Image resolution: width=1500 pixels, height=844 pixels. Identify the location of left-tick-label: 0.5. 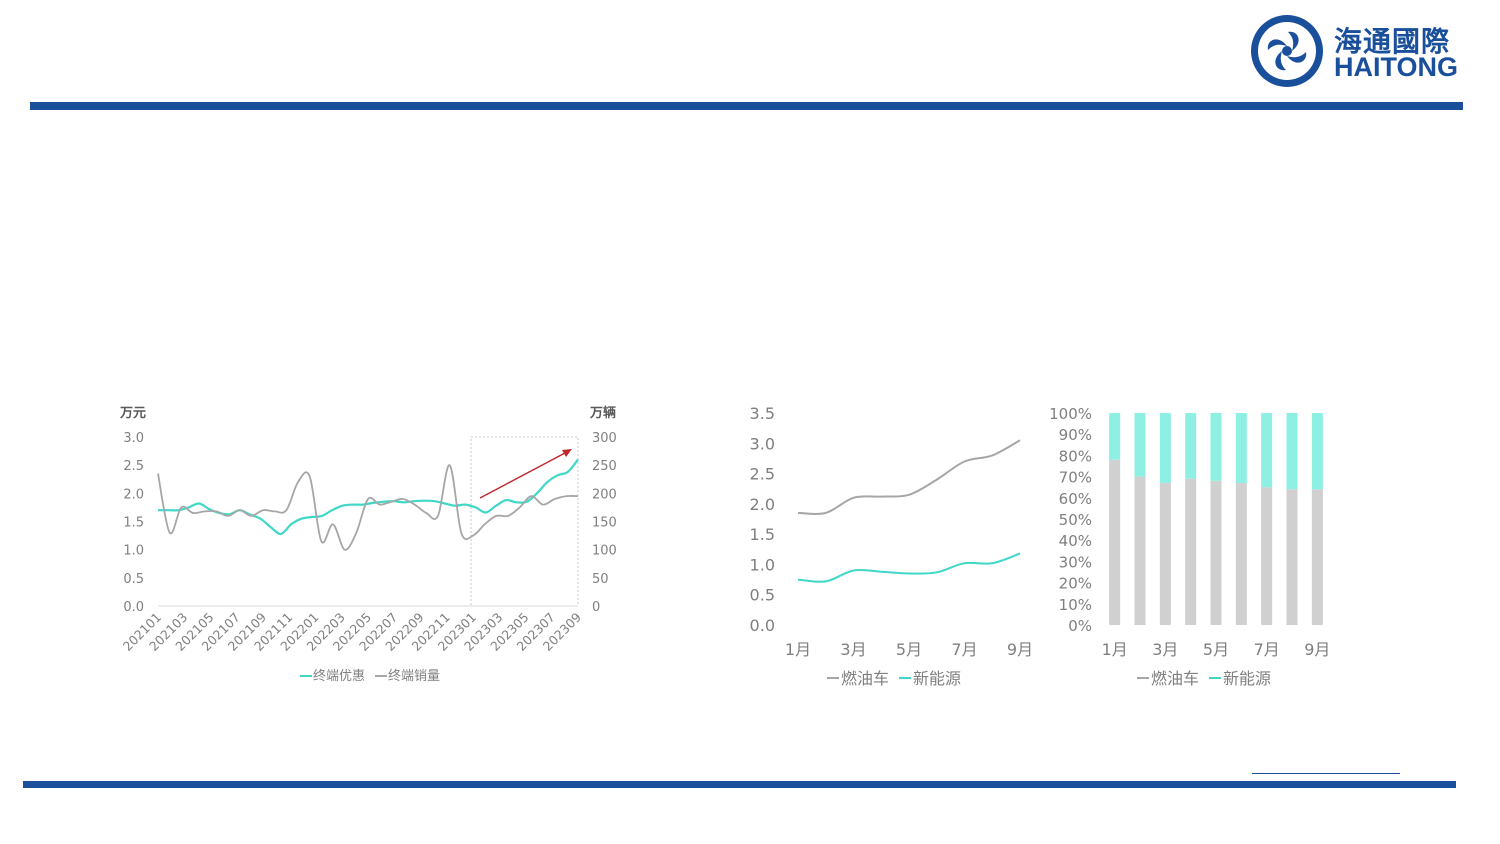
(133, 579).